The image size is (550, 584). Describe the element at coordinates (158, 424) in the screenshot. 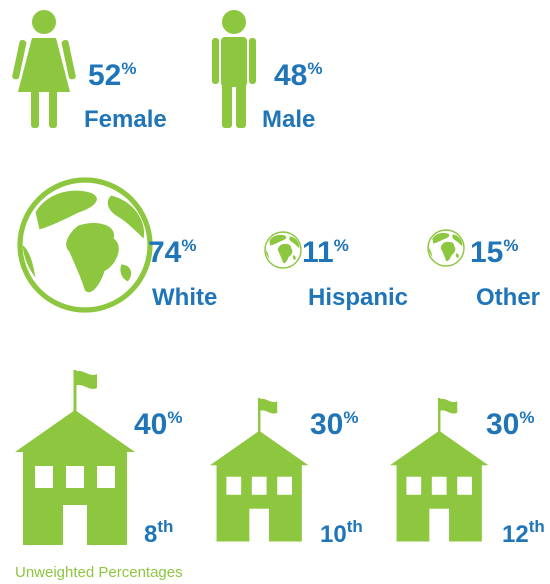

I see `grade-value: 40%` at that location.